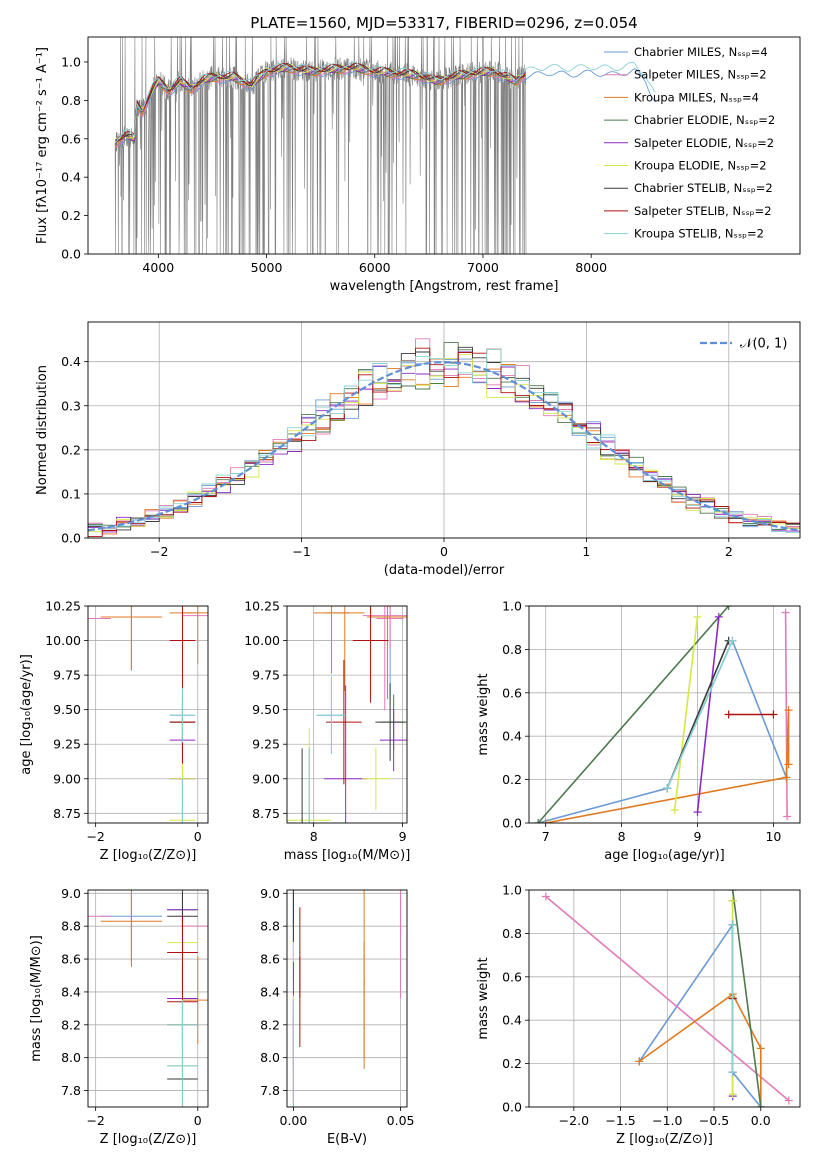 The image size is (819, 1170). I want to click on legend-entry: Chabrier ELODIE, Nₛₛₚ=2, so click(704, 120).